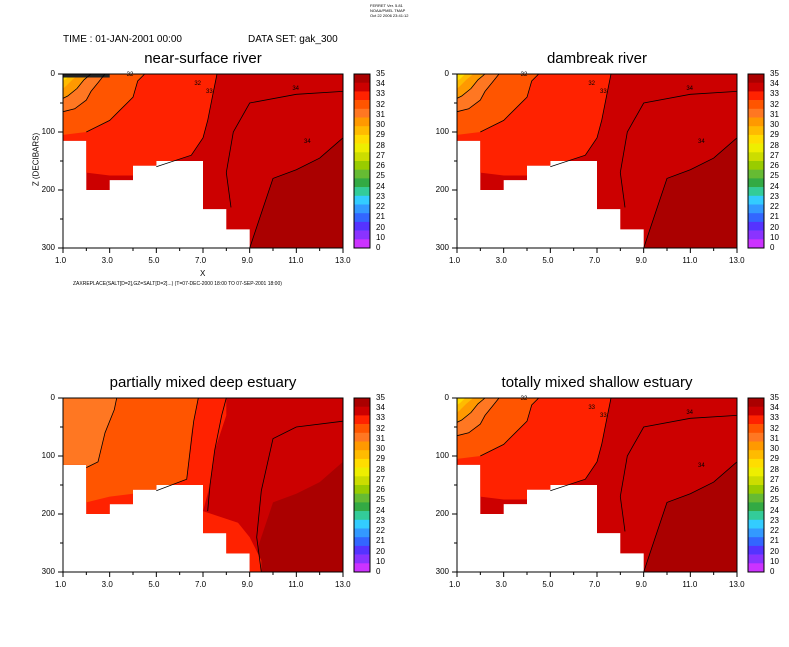 This screenshot has width=789, height=647. What do you see at coordinates (380, 104) in the screenshot?
I see `colorbar-label: 32` at bounding box center [380, 104].